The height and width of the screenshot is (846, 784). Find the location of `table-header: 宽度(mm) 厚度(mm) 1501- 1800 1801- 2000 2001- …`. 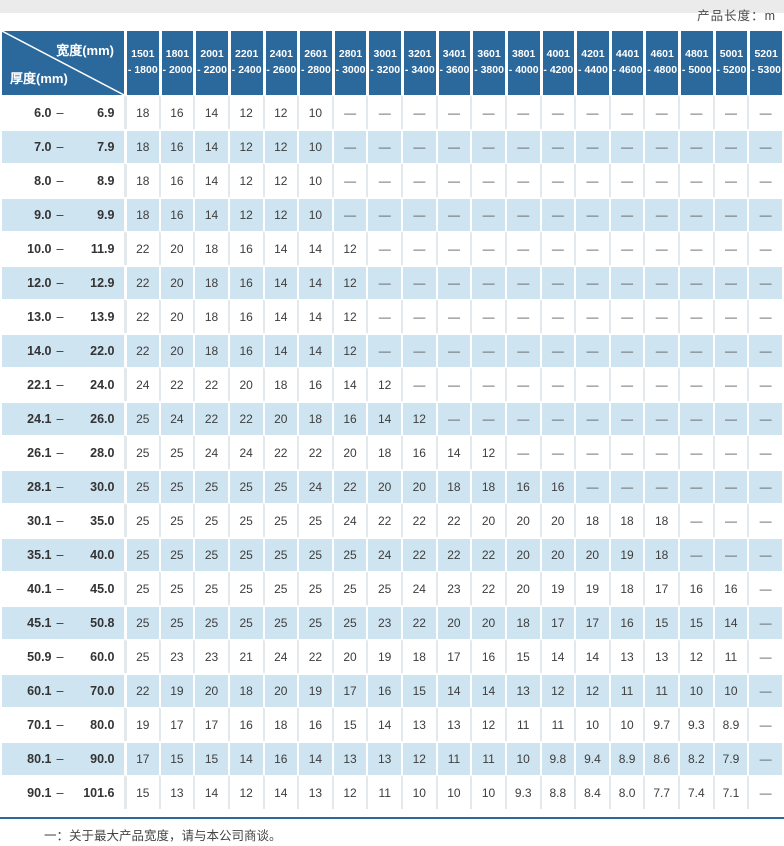

table-header: 宽度(mm) 厚度(mm) 1501- 1800 1801- 2000 2001- … is located at coordinates (392, 63).